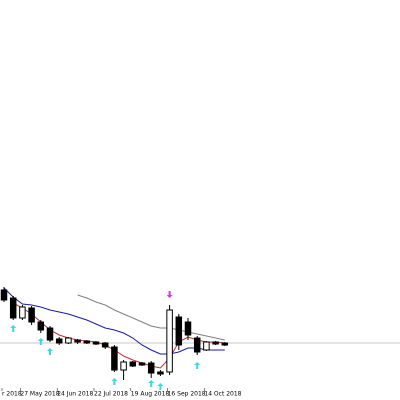 The image size is (400, 400). What do you see at coordinates (169, 294) in the screenshot?
I see `sell-arrow` at bounding box center [169, 294].